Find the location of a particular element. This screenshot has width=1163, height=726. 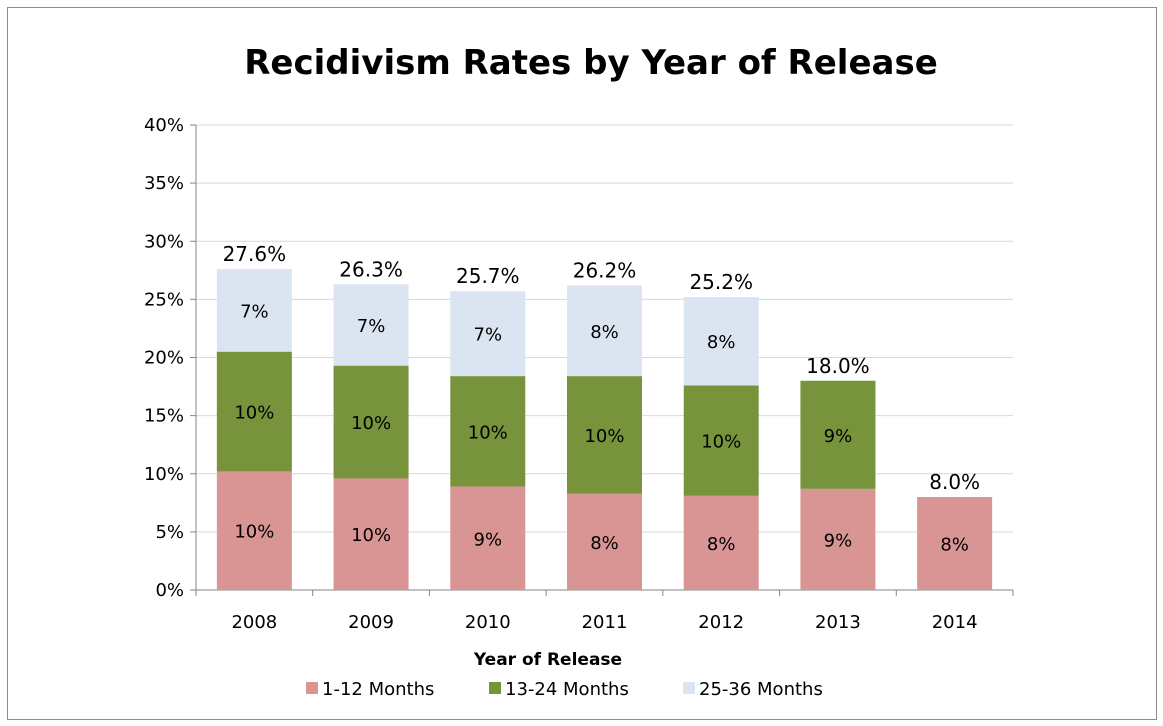

legend-label: 13-24 Months is located at coordinates (567, 689).